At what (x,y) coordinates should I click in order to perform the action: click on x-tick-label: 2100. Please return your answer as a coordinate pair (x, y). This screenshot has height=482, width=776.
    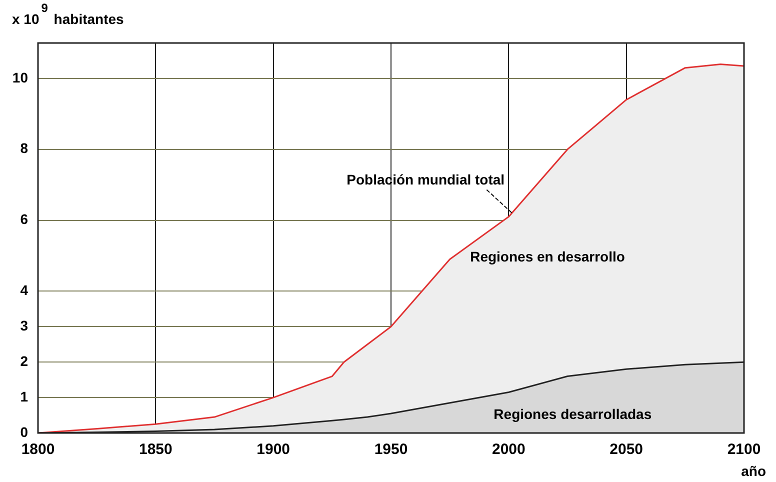
    Looking at the image, I should click on (744, 449).